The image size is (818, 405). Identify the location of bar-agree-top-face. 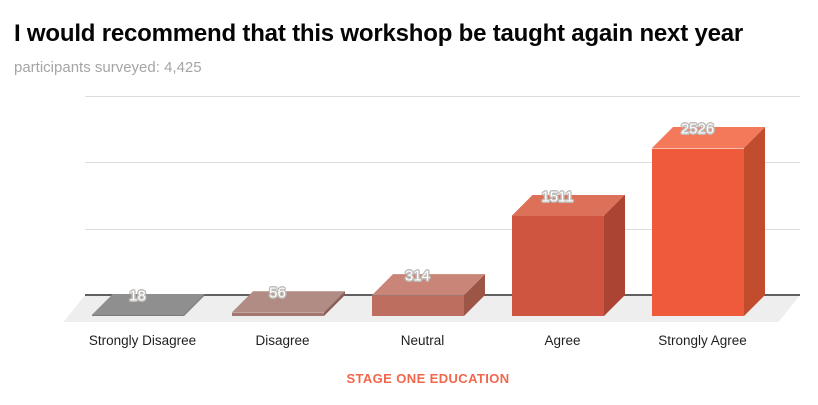
(569, 206).